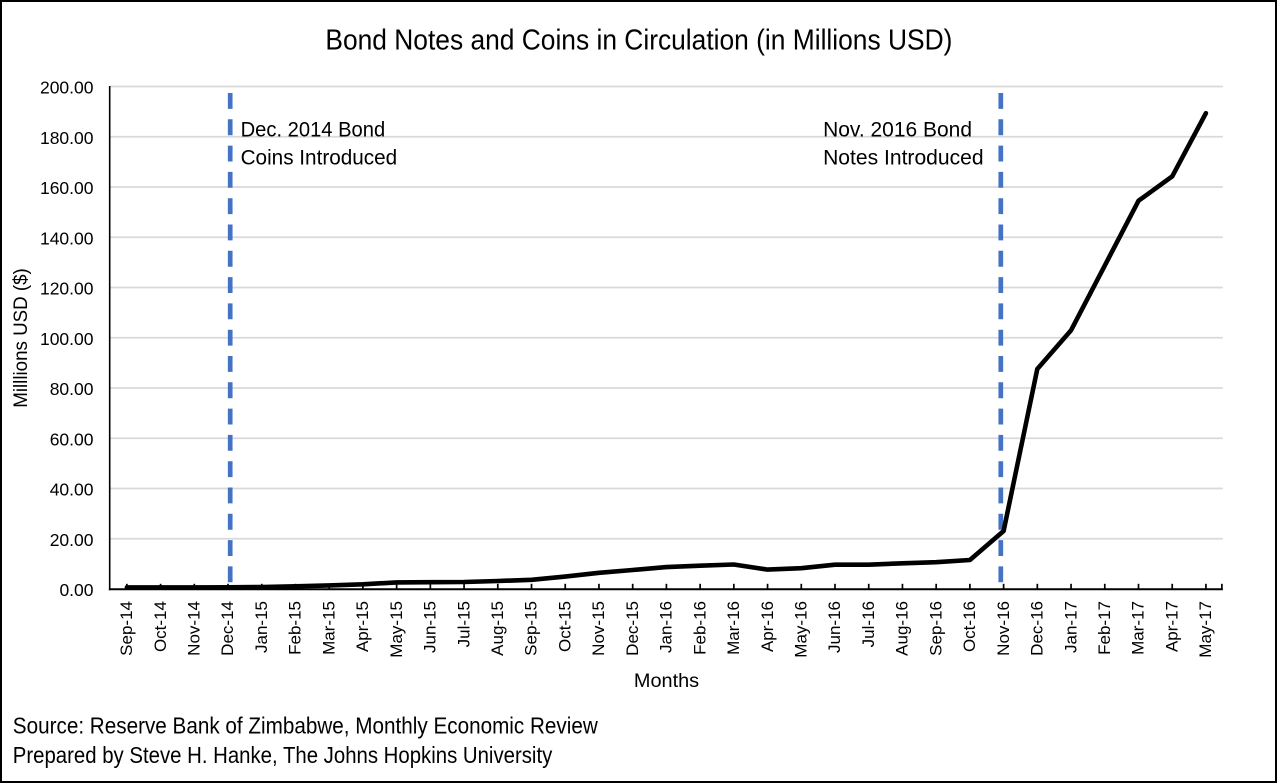 Image resolution: width=1277 pixels, height=783 pixels. I want to click on svg-text: Mar-15, so click(328, 628).